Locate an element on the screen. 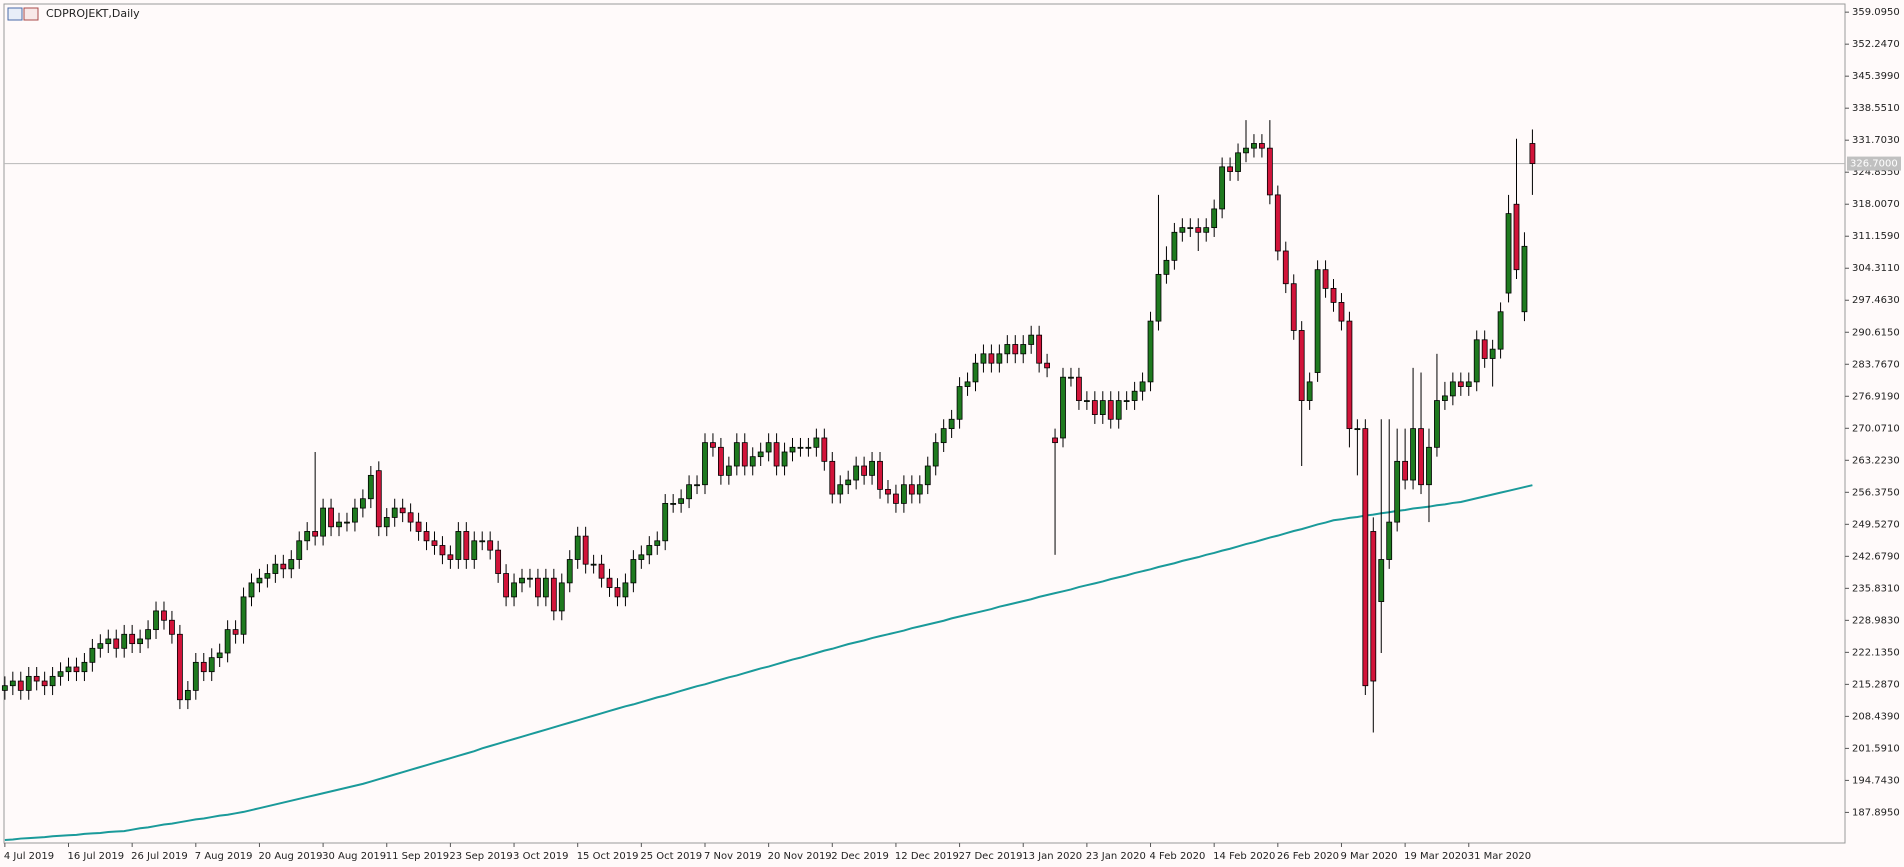  x-tick-label: 12 Dec 2019 is located at coordinates (927, 856).